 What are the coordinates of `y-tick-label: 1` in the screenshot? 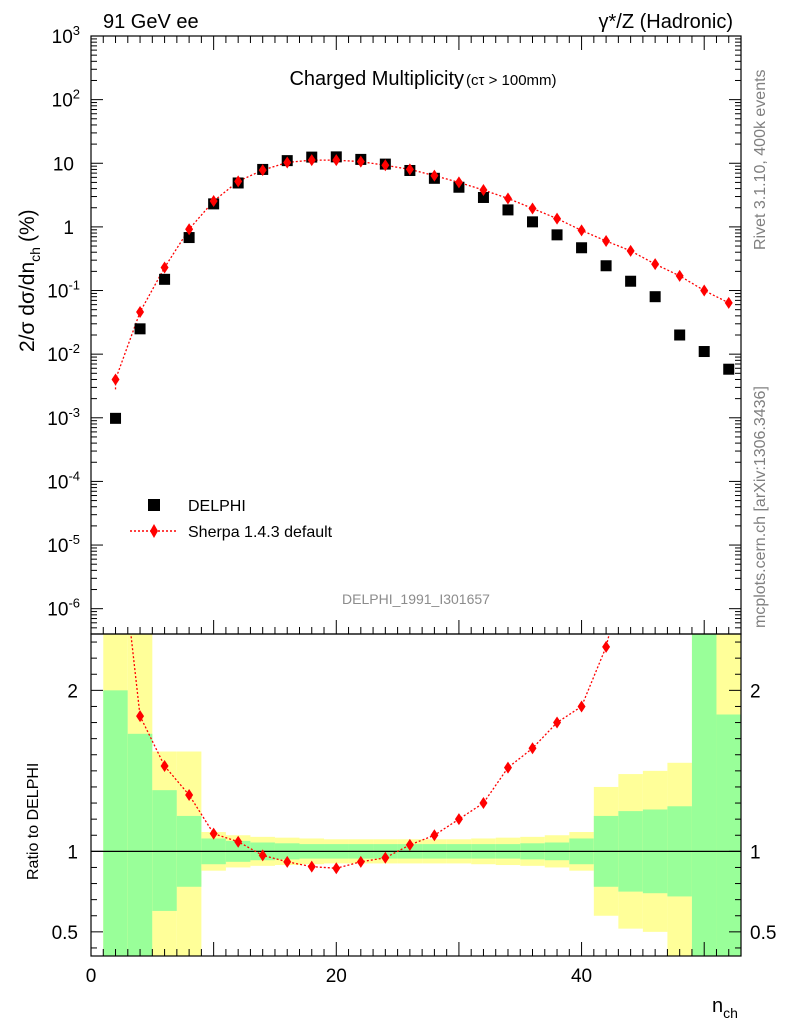 It's located at (68, 228).